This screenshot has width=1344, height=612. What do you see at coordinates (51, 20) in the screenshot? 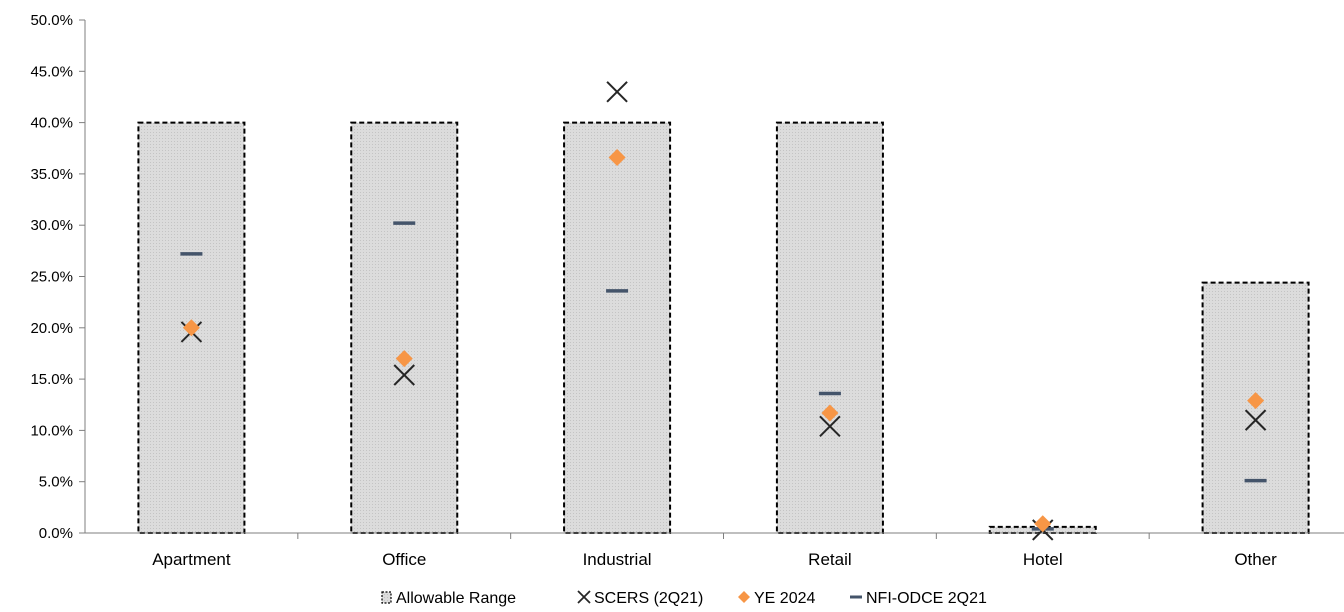
I see `y-tick-label: 50.0%` at bounding box center [51, 20].